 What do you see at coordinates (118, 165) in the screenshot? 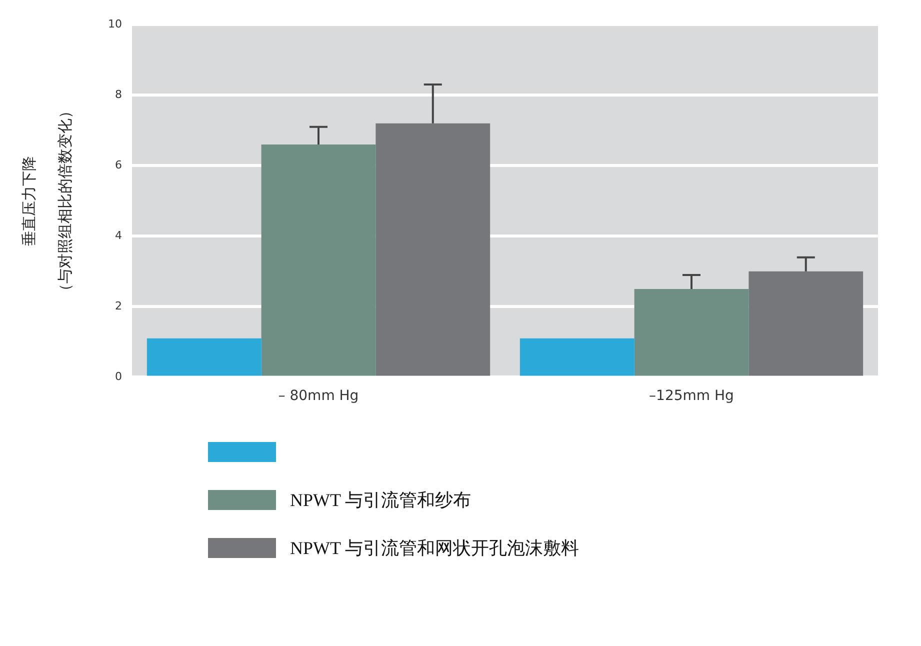
I see `y-tick-label: 6` at bounding box center [118, 165].